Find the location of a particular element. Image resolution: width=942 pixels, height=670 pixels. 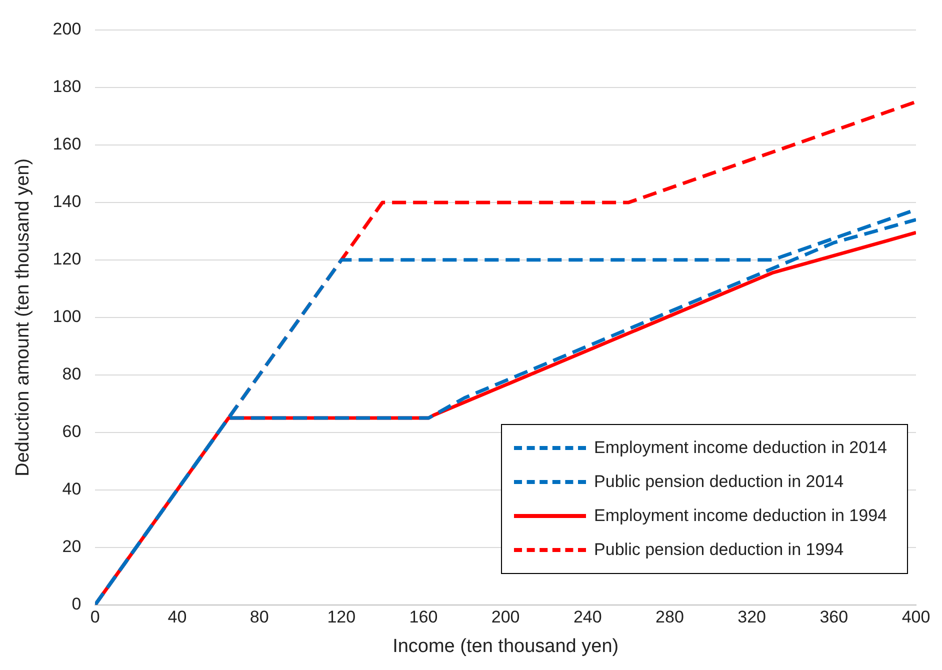

y-tick-label: 160 is located at coordinates (67, 144).